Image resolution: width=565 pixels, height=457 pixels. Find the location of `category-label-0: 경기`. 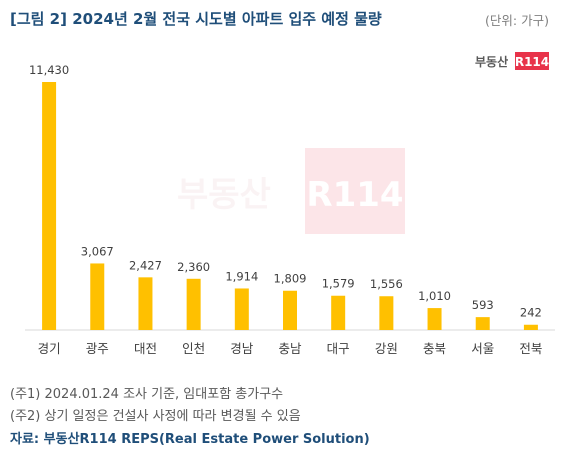

category-label-0: 경기 is located at coordinates (49, 348).